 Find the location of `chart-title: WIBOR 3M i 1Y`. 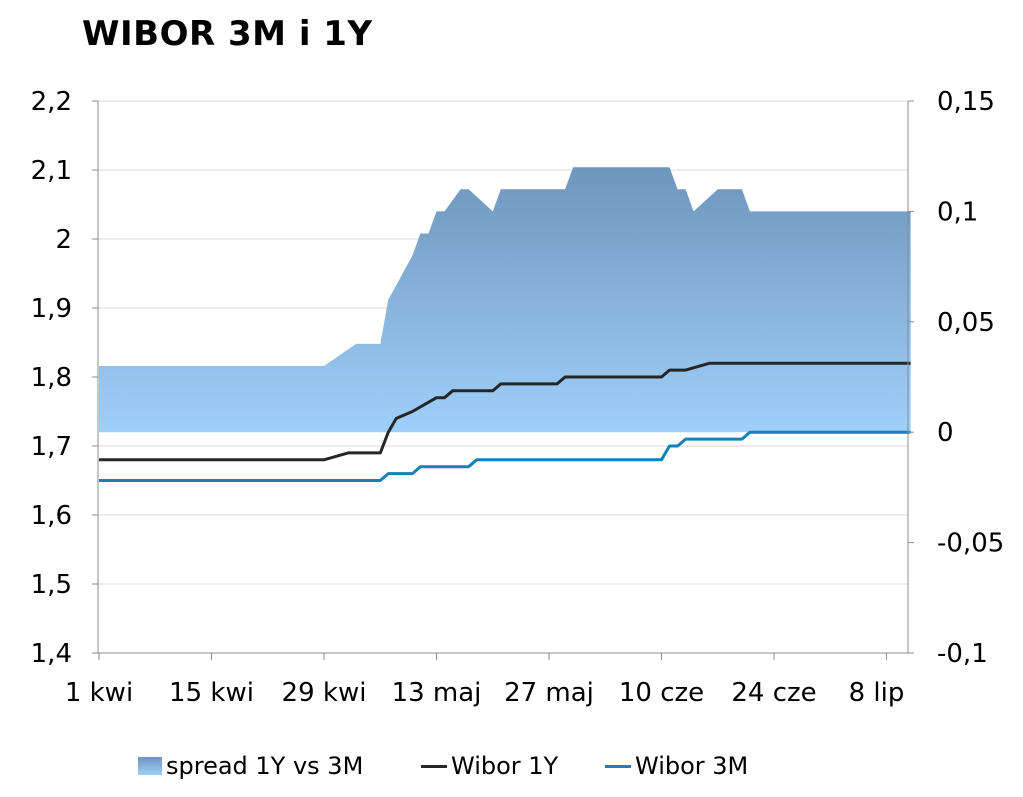

chart-title: WIBOR 3M i 1Y is located at coordinates (227, 34).